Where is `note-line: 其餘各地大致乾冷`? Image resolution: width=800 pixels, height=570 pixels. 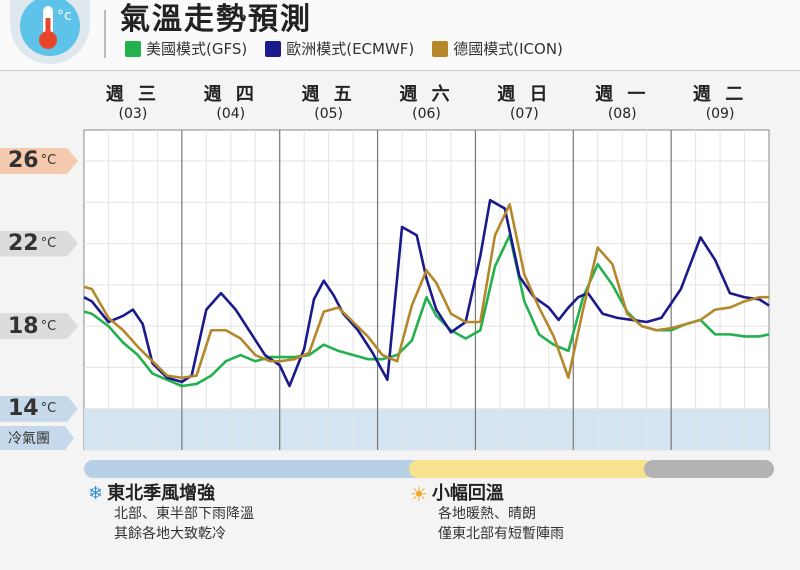
note-line: 其餘各地大致乾冷 is located at coordinates (170, 534).